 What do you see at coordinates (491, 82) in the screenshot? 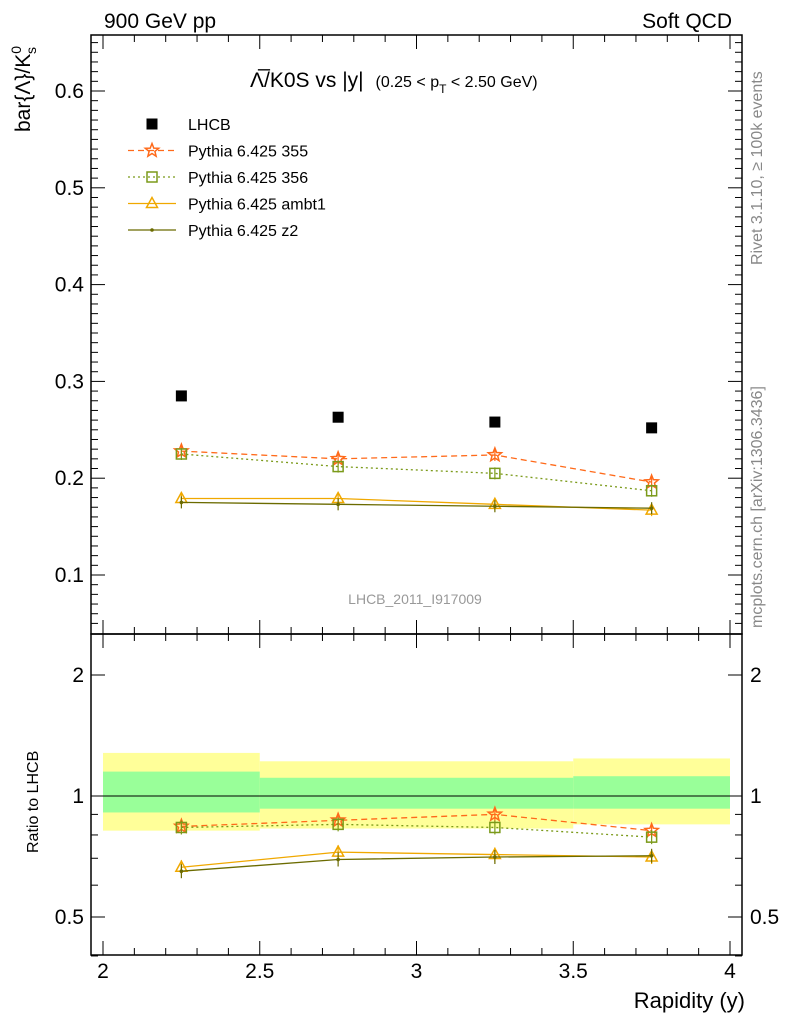
I see `main-title-cut-close: < 2.50 GeV)` at bounding box center [491, 82].